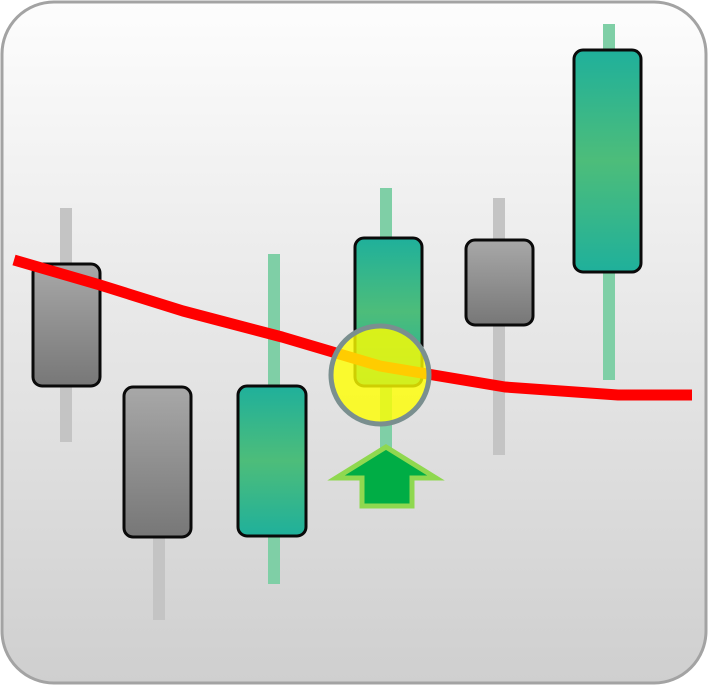  Describe the element at coordinates (380, 375) in the screenshot. I see `crossover-highlight-circle` at that location.